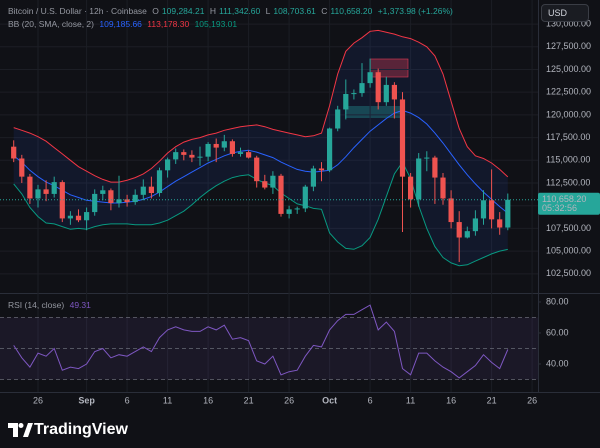 The width and height of the screenshot is (600, 448). What do you see at coordinates (183, 11) in the screenshot?
I see `ohlc-value: 109,284.21` at bounding box center [183, 11].